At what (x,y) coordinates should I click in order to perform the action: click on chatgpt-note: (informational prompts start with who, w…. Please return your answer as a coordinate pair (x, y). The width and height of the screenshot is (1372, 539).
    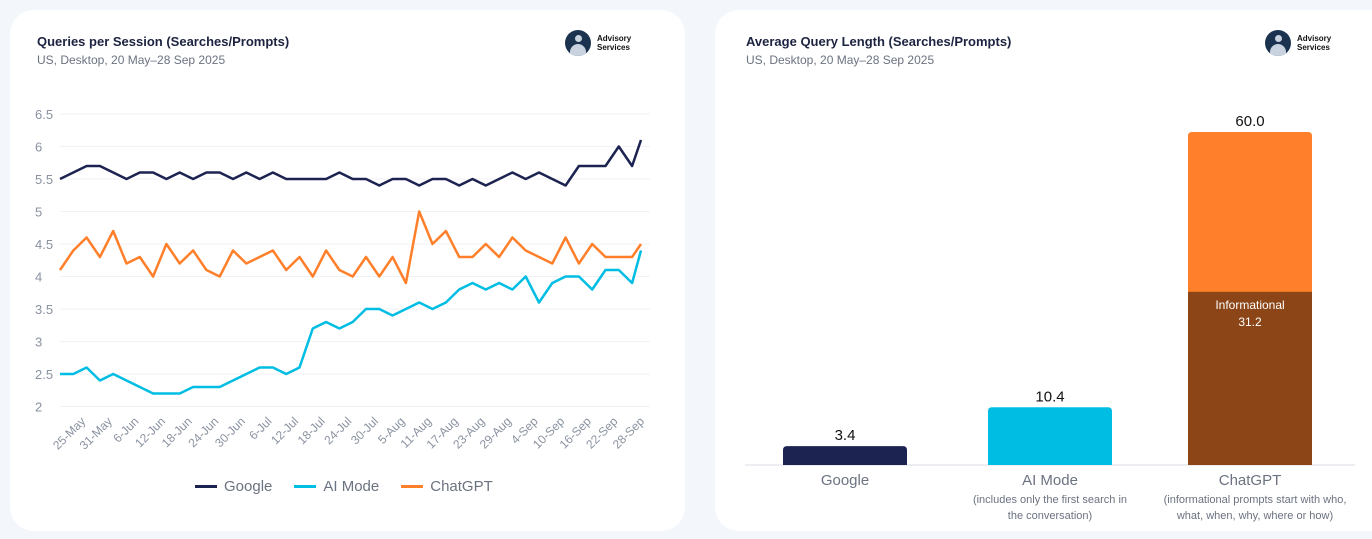
    Looking at the image, I should click on (1255, 508).